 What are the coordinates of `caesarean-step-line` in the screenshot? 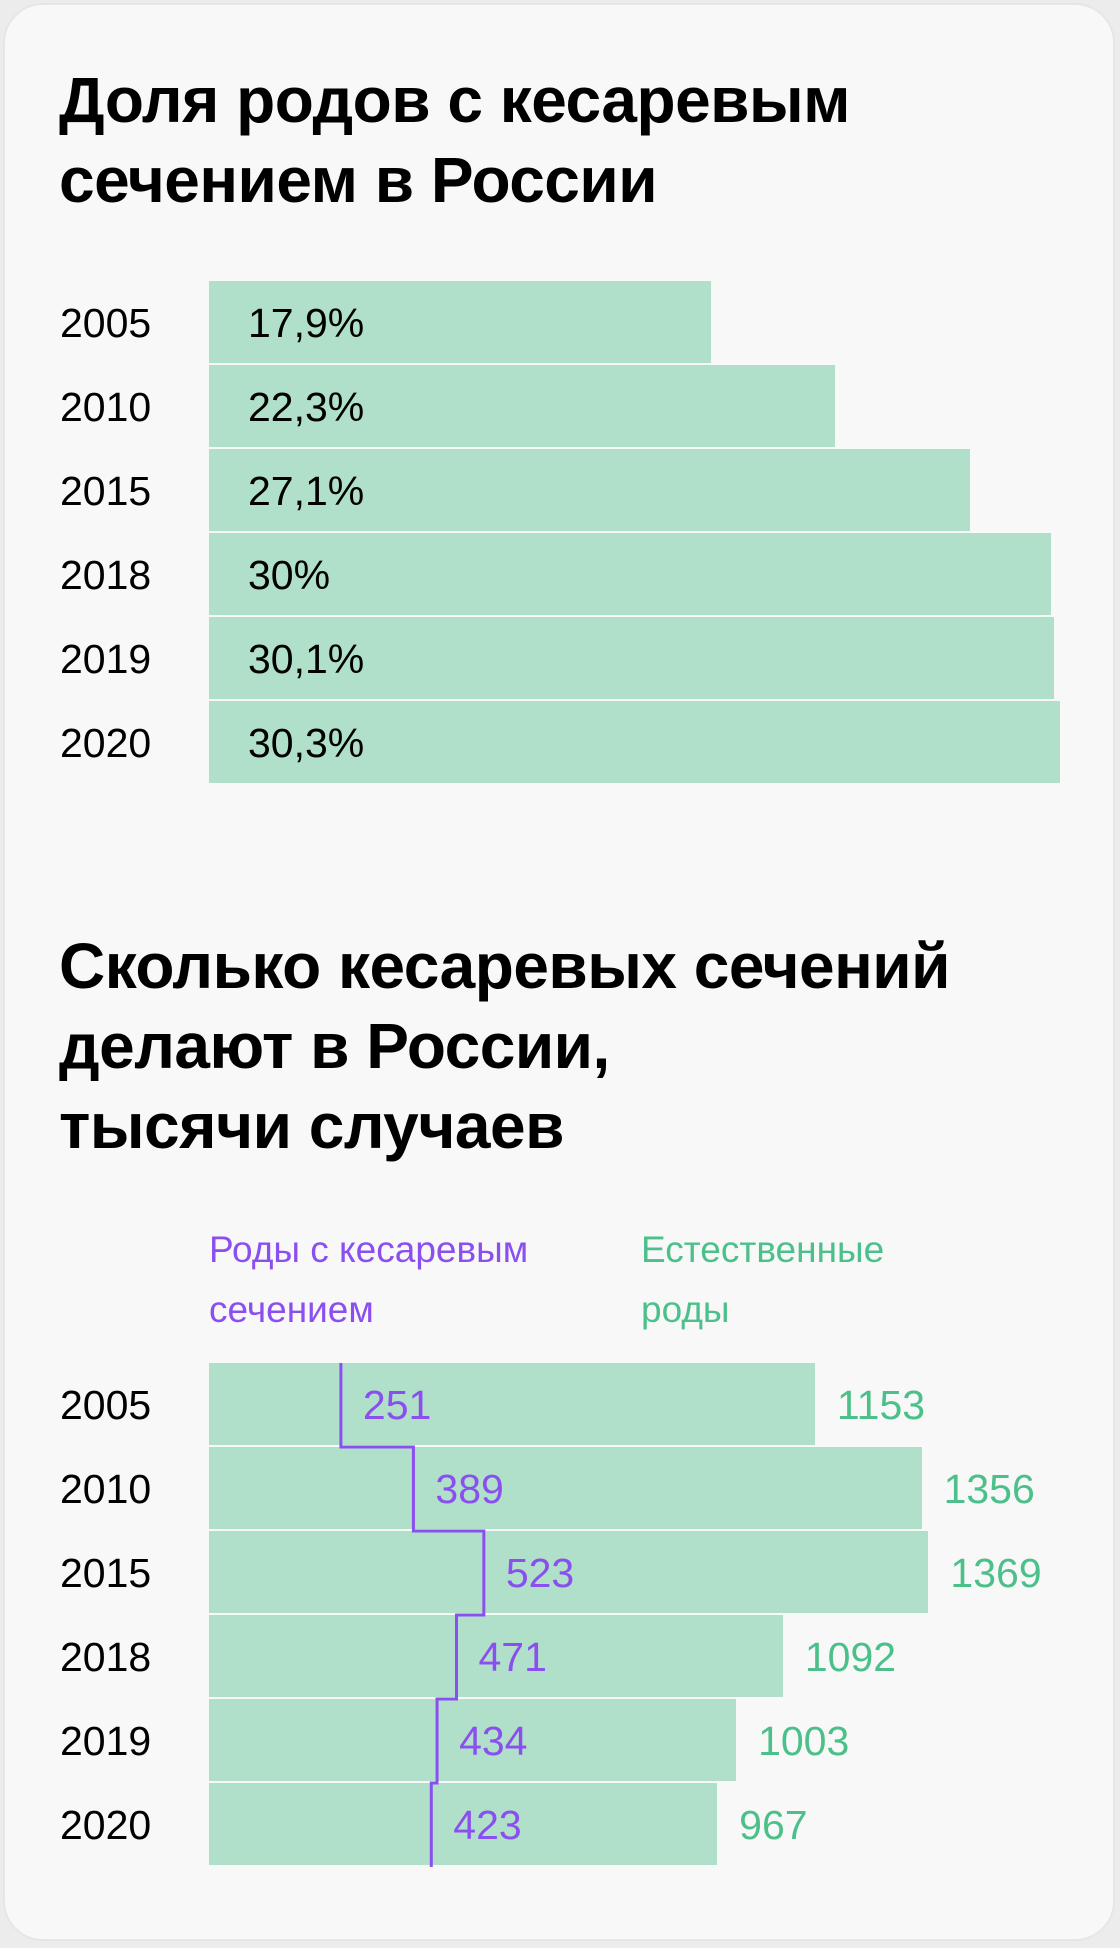 It's located at (412, 1615).